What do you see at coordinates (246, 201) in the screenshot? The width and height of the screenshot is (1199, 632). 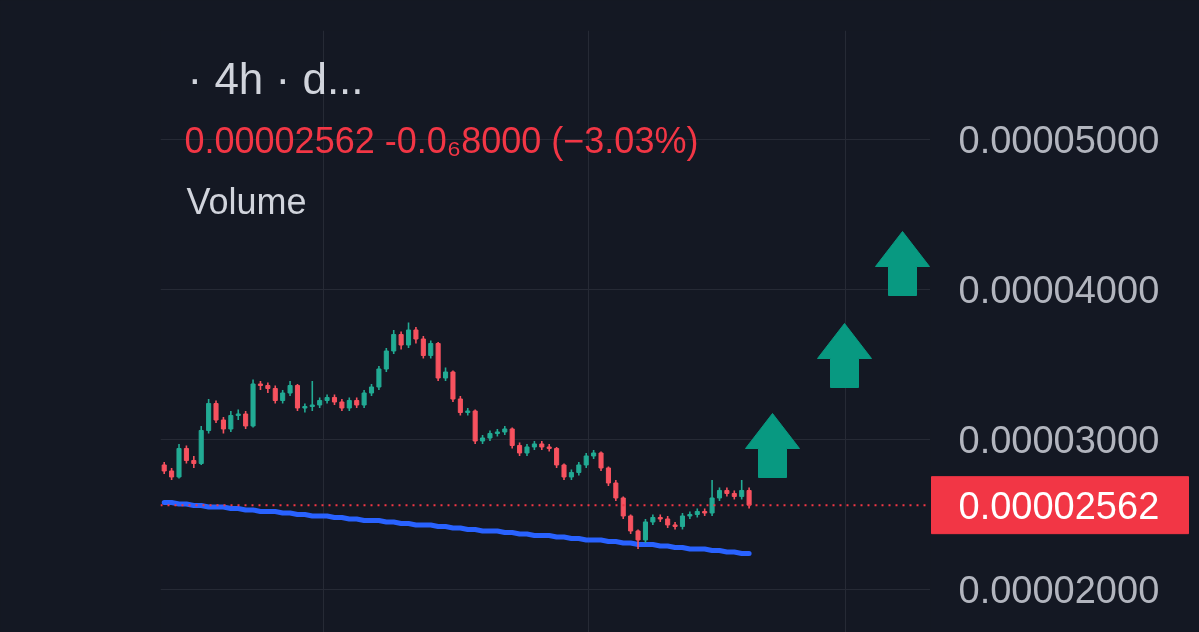 I see `annotation: Volume` at bounding box center [246, 201].